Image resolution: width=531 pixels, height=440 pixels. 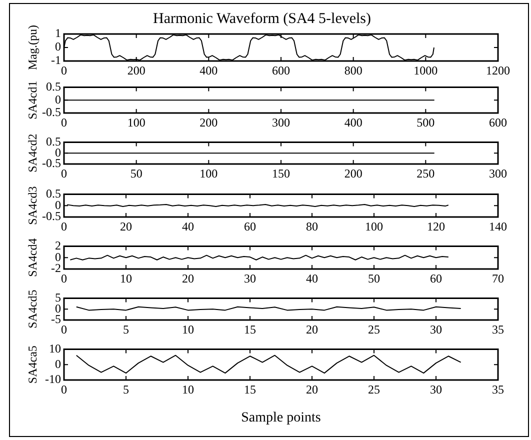 I want to click on y-axis-title: SA4cd2, so click(x=32, y=153).